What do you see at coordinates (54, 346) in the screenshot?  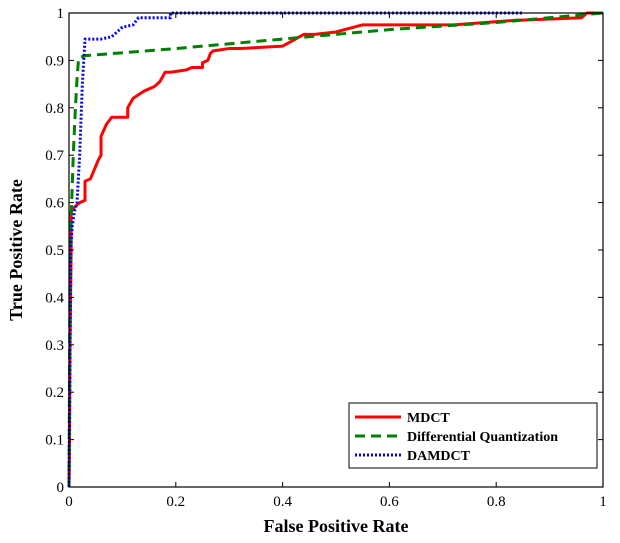 I see `y-tick-label: 0.3` at bounding box center [54, 346].